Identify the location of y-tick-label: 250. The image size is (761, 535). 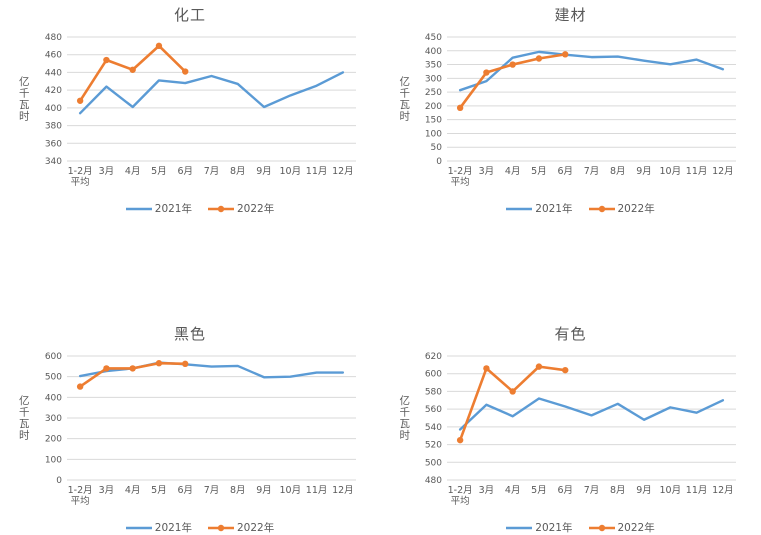
(433, 93).